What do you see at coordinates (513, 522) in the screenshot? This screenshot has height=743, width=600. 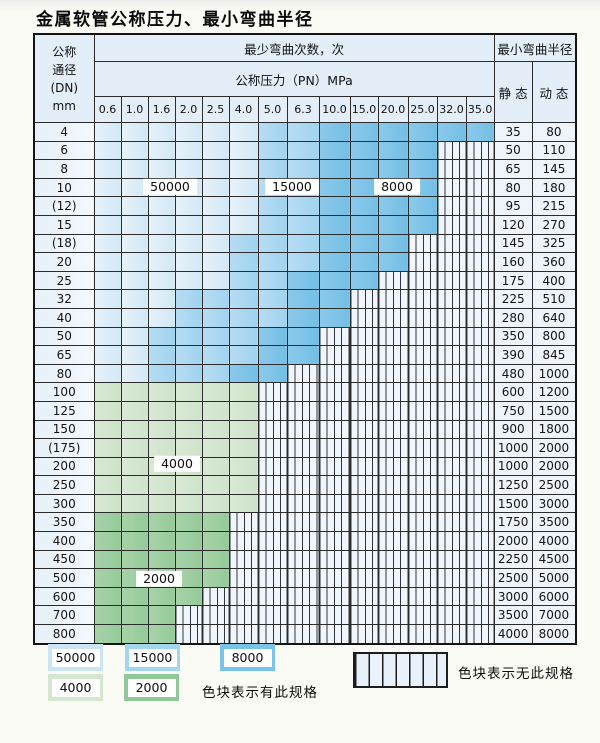 I see `static-radius-cell: 1750` at bounding box center [513, 522].